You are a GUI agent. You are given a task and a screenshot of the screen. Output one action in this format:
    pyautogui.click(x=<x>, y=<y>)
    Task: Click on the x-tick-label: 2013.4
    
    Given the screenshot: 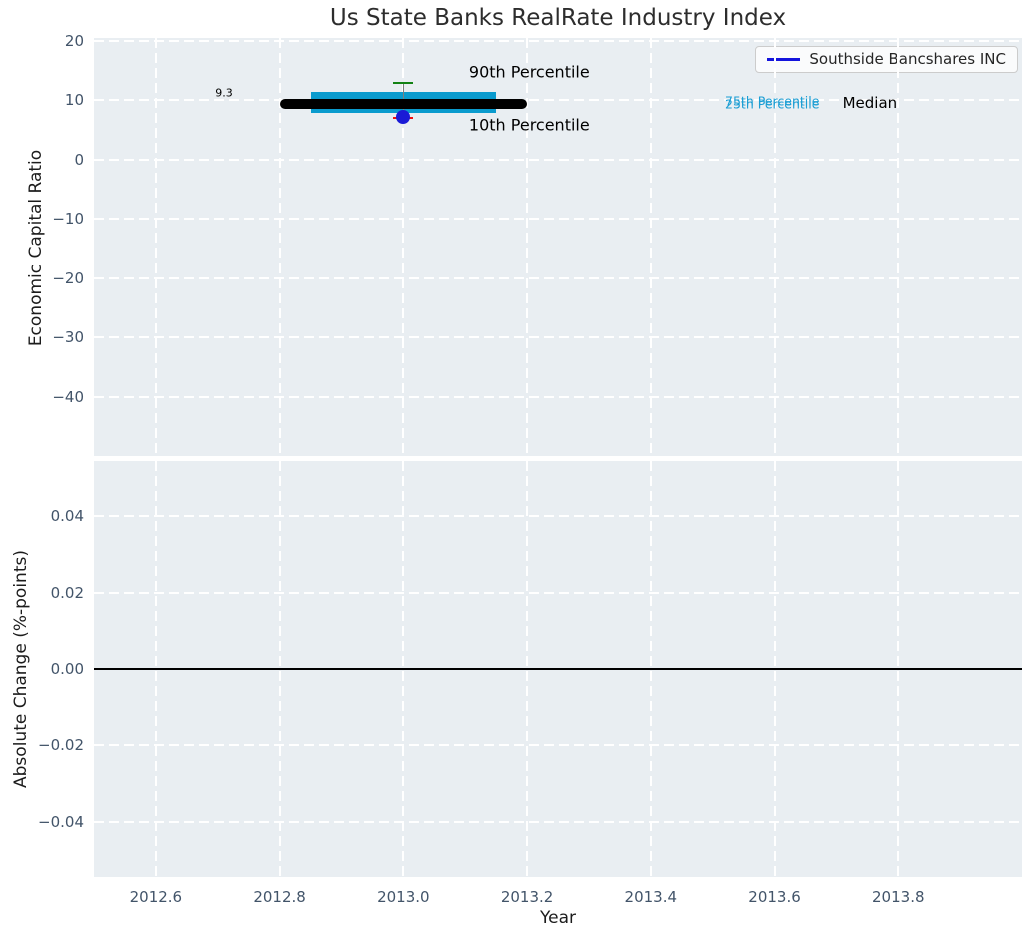 What is the action you would take?
    pyautogui.click(x=651, y=897)
    